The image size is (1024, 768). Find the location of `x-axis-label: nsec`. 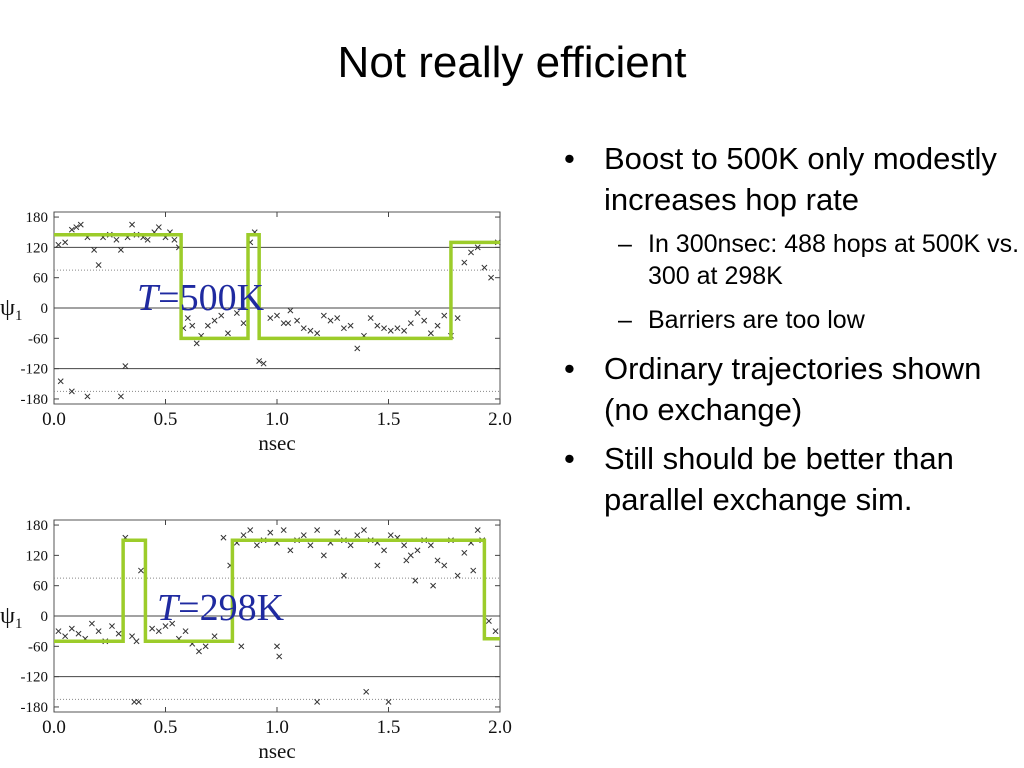

x-axis-label: nsec is located at coordinates (276, 751).